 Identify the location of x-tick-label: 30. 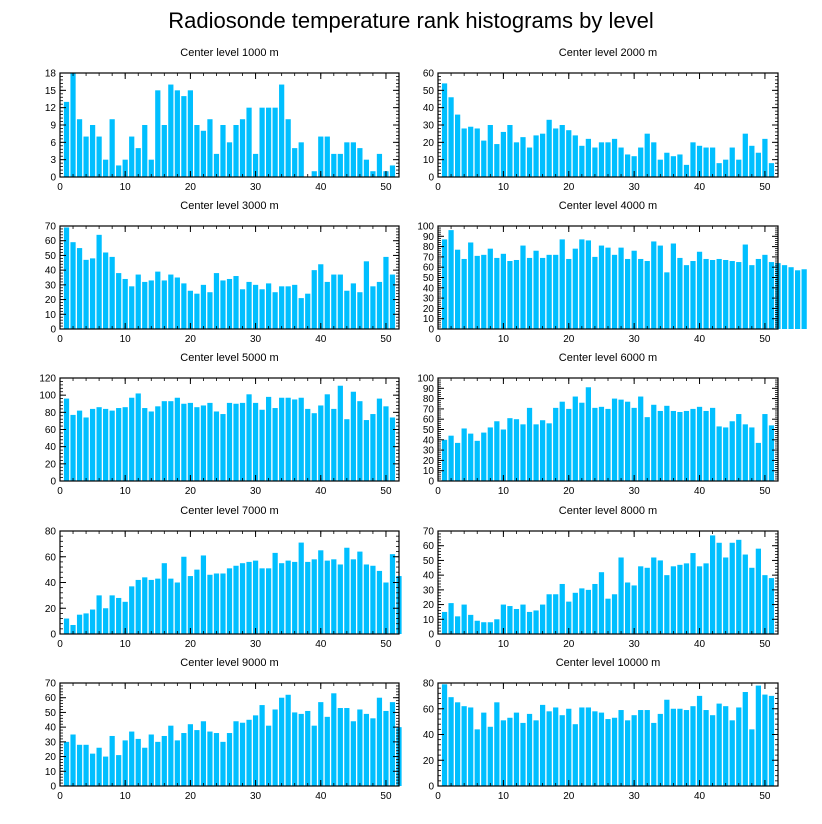
(635, 491).